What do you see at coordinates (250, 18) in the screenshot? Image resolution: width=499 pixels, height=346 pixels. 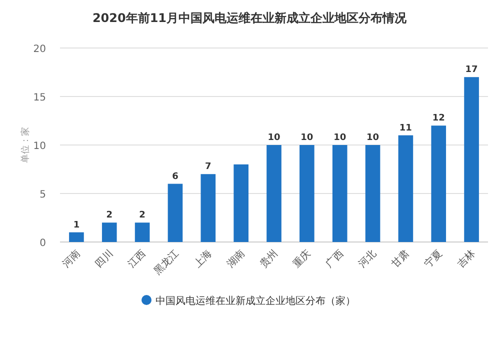 I see `chart-title: 2020年前11月中国风电运维在业新成立企业地区分布情况` at bounding box center [250, 18].